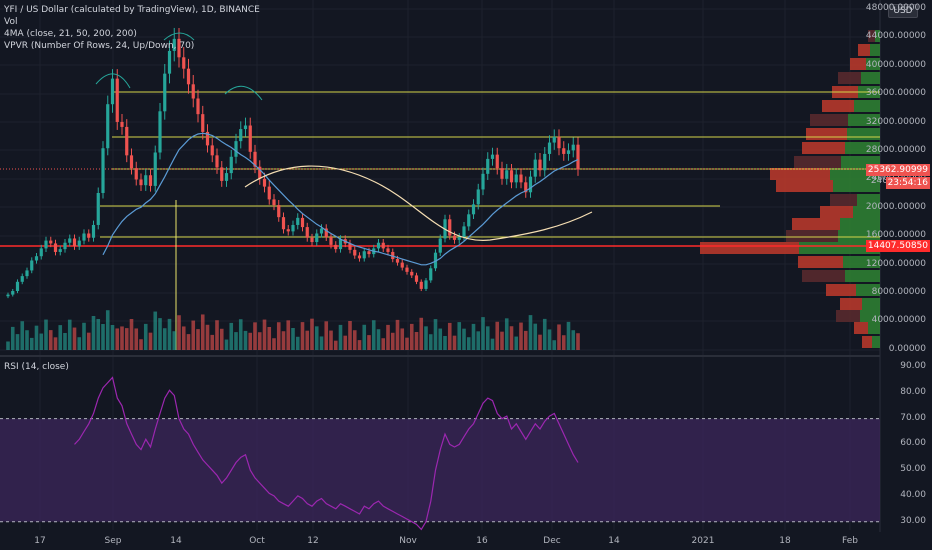  I want to click on rsi-tick-label: 50.00, so click(913, 469).